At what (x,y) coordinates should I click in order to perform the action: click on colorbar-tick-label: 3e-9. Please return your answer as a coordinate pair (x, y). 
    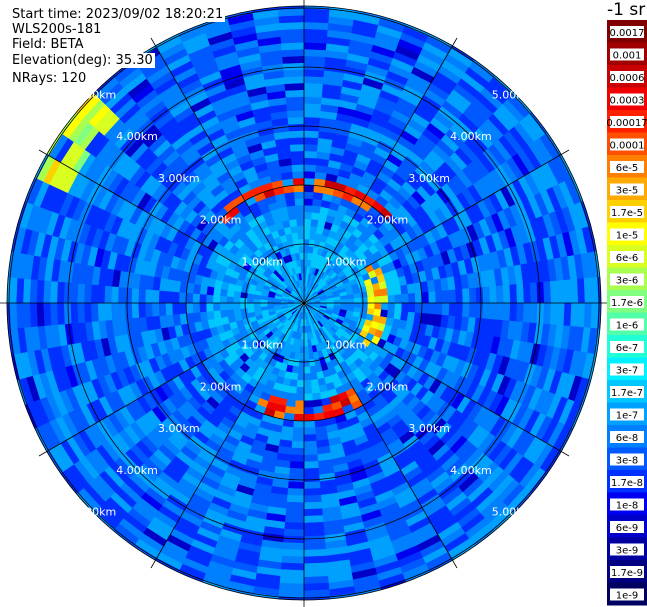
    Looking at the image, I should click on (627, 551).